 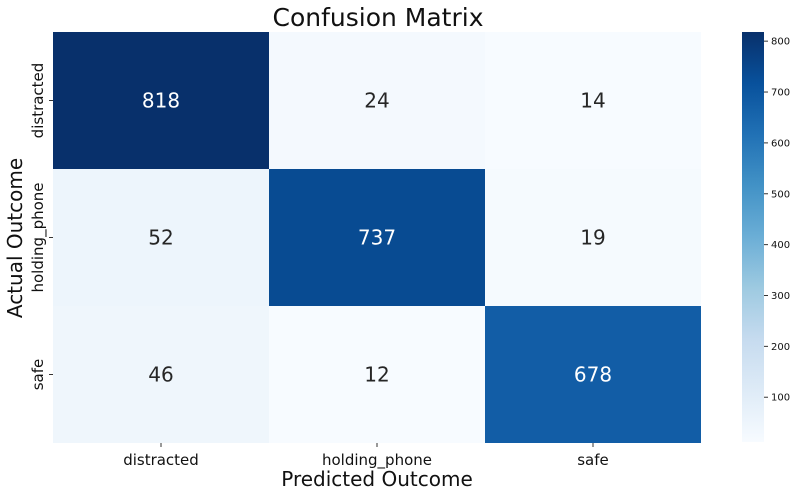 I want to click on x-axis-label: Predicted Outcome, so click(x=377, y=479).